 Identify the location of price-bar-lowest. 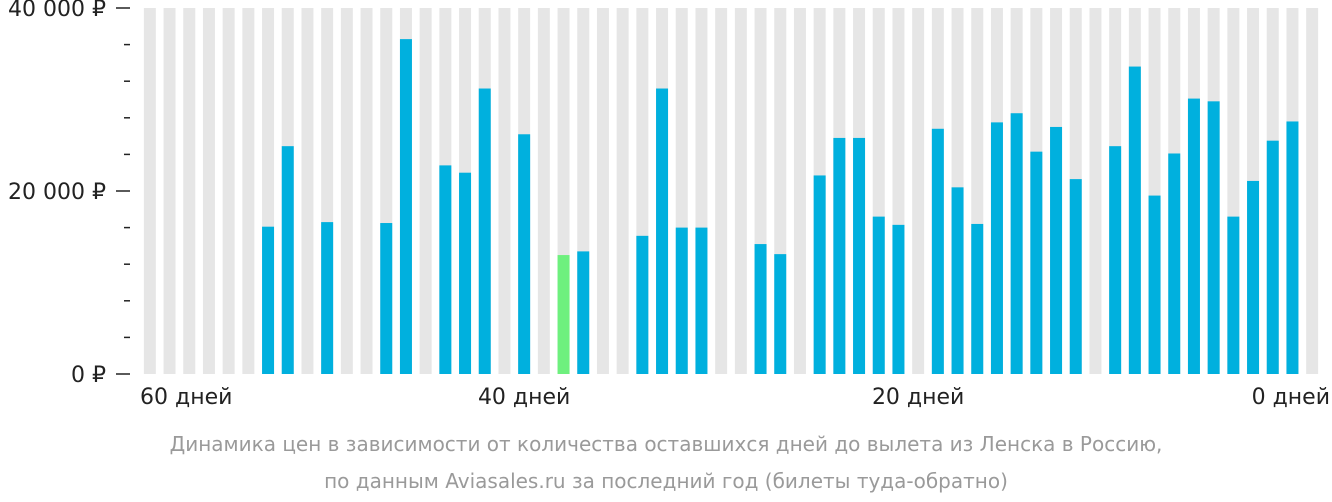
(563, 314).